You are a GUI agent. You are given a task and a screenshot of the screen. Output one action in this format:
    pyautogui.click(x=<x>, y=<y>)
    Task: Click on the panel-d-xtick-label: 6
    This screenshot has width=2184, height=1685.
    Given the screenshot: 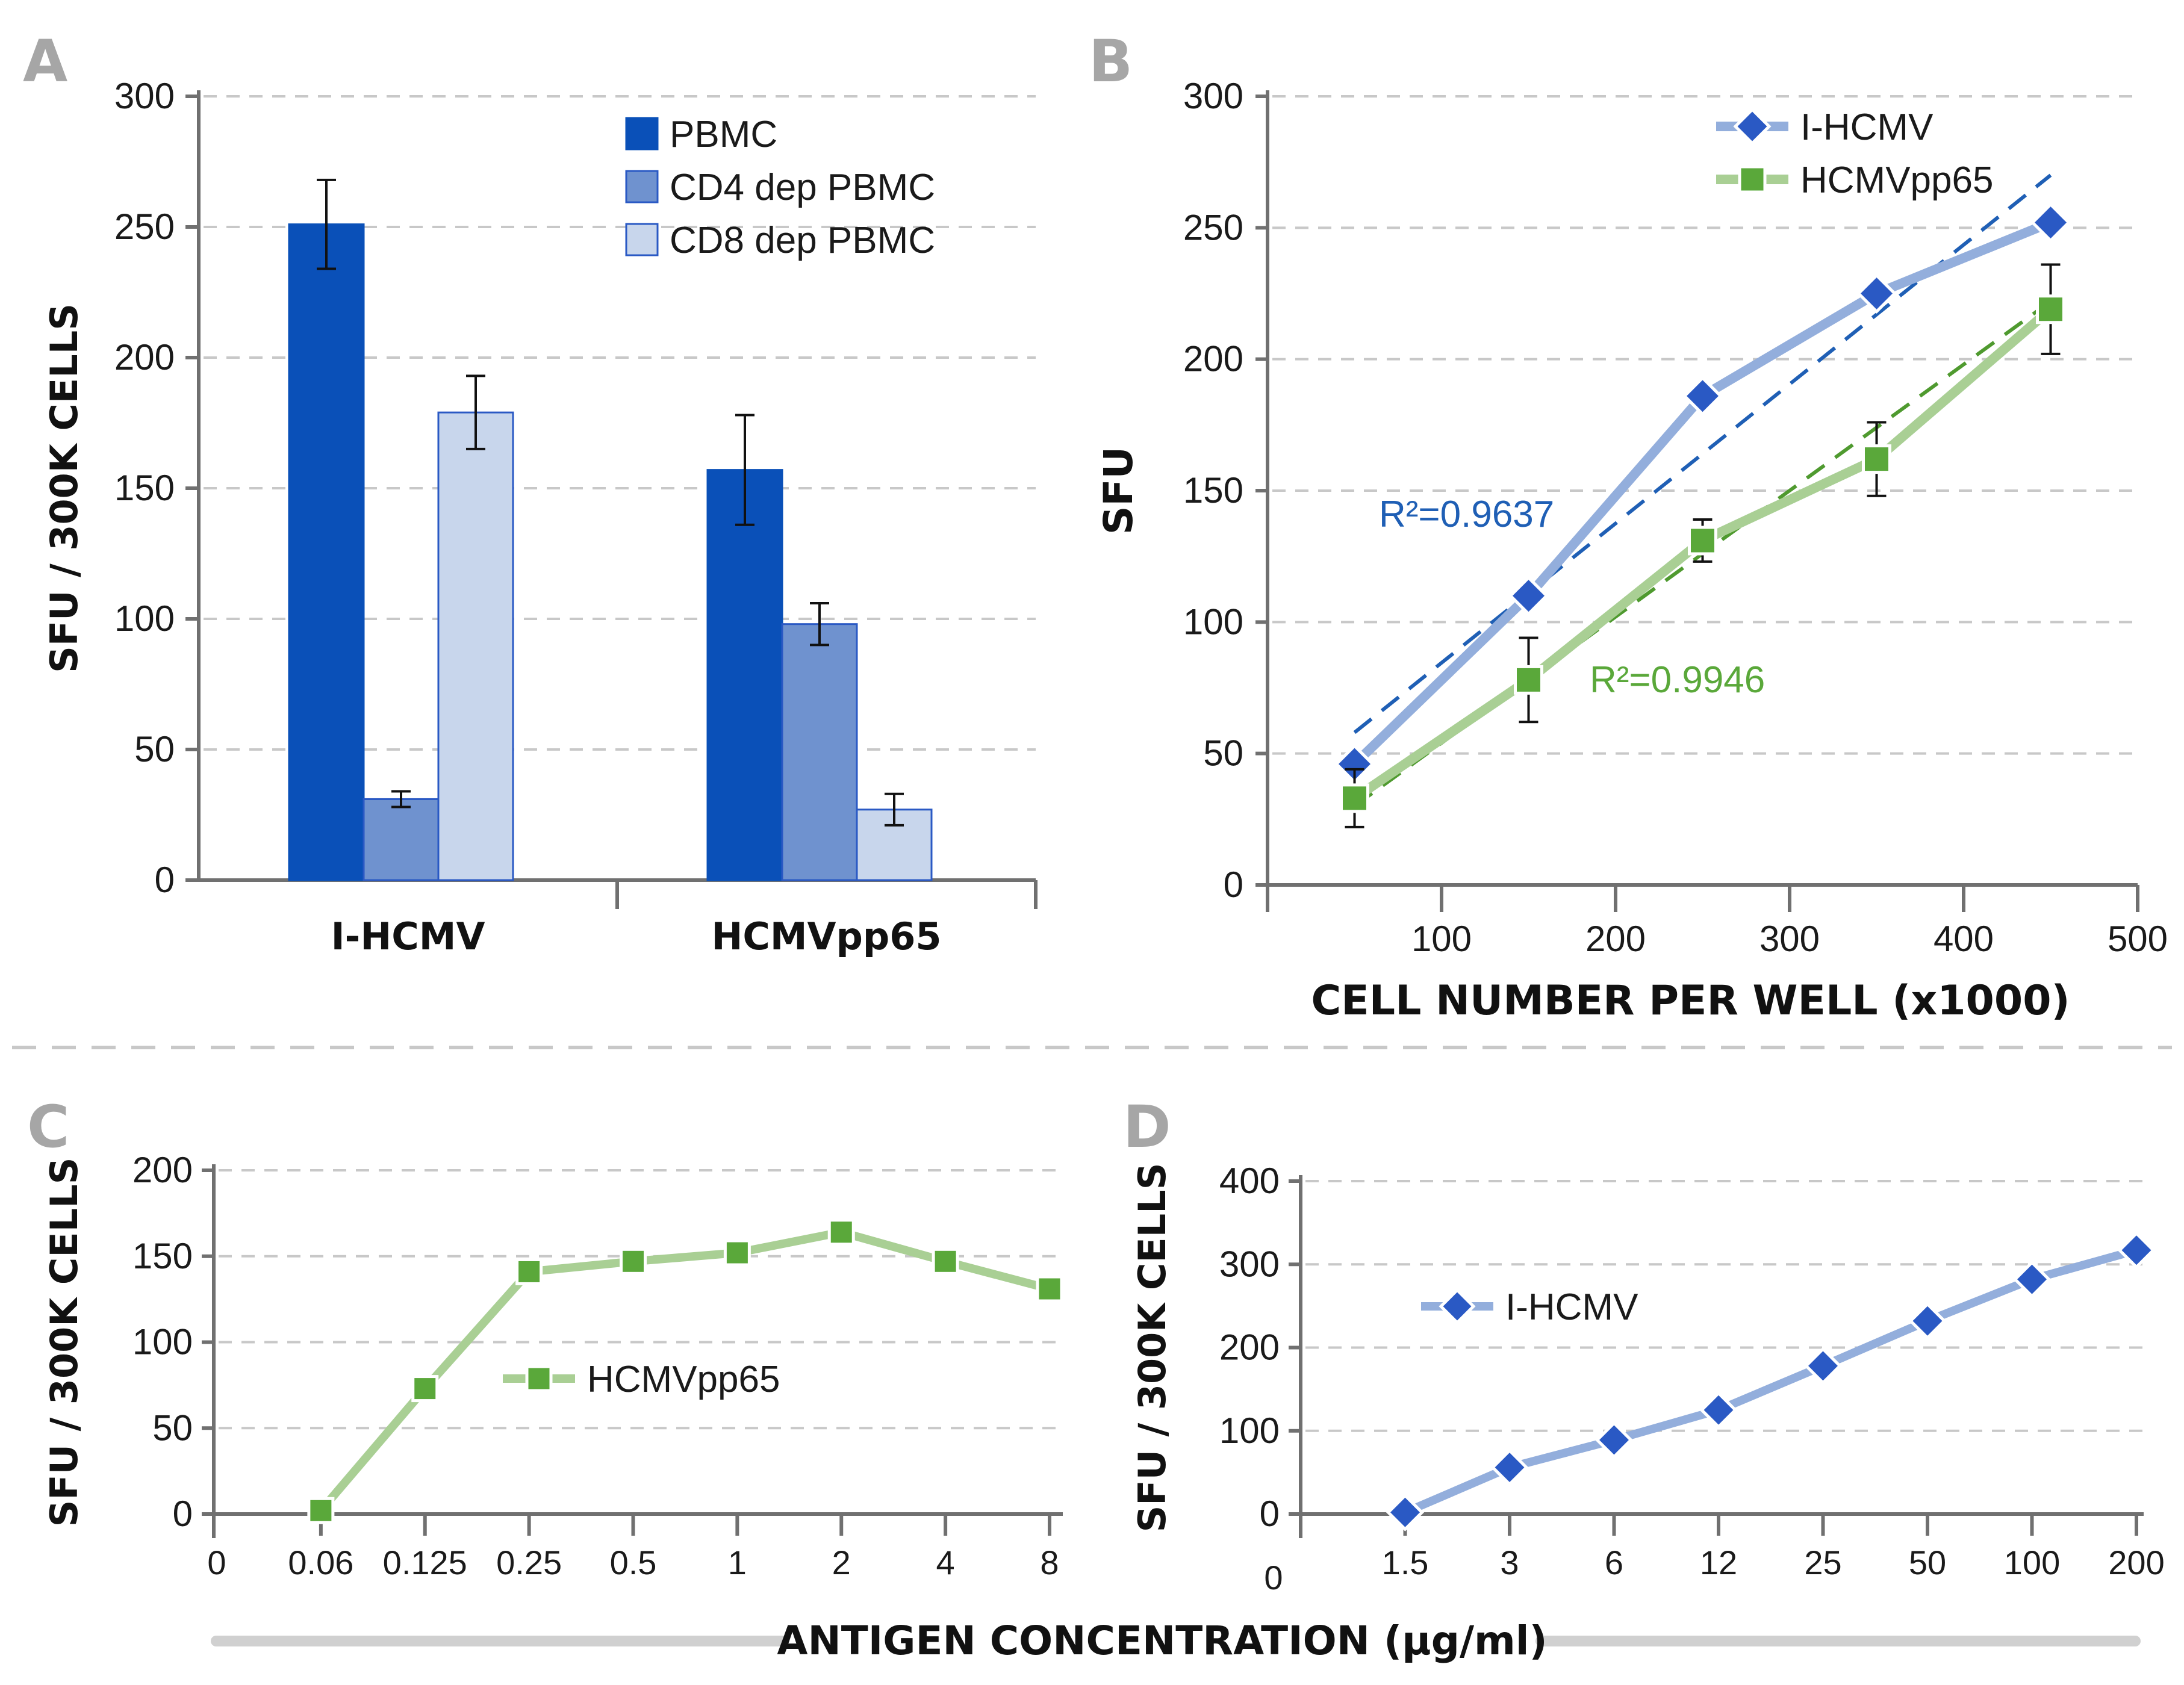 What is the action you would take?
    pyautogui.click(x=1614, y=1562)
    